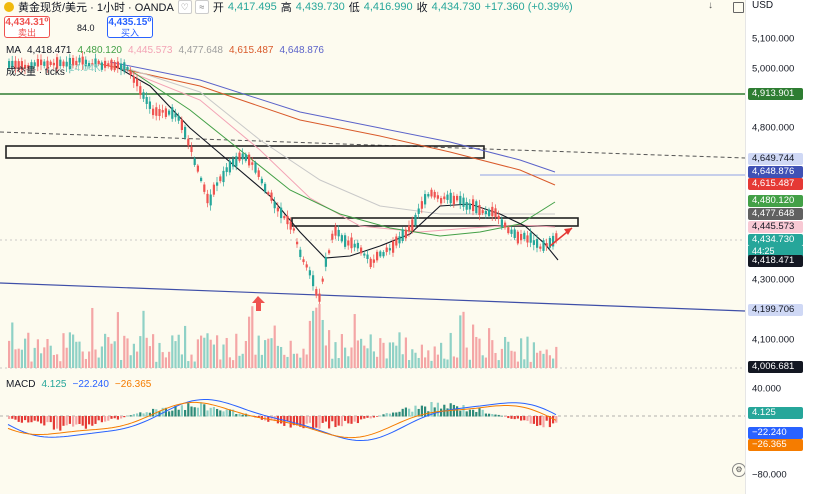 Image resolution: width=830 pixels, height=494 pixels. What do you see at coordinates (372, 297) in the screenshot?
I see `descending-trendline` at bounding box center [372, 297].